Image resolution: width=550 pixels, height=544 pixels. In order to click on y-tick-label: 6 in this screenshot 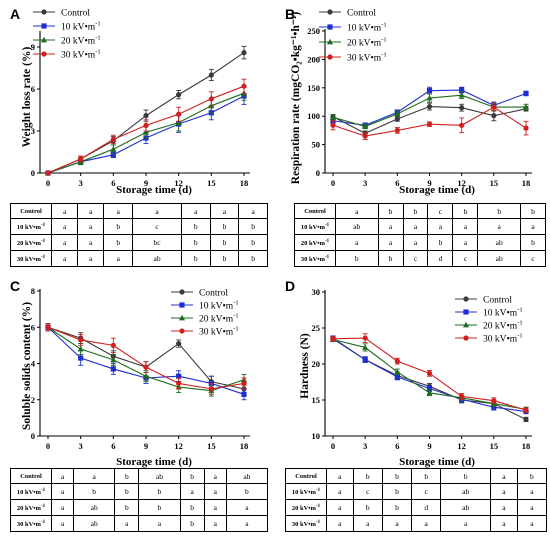, I will do `click(33, 89)`.